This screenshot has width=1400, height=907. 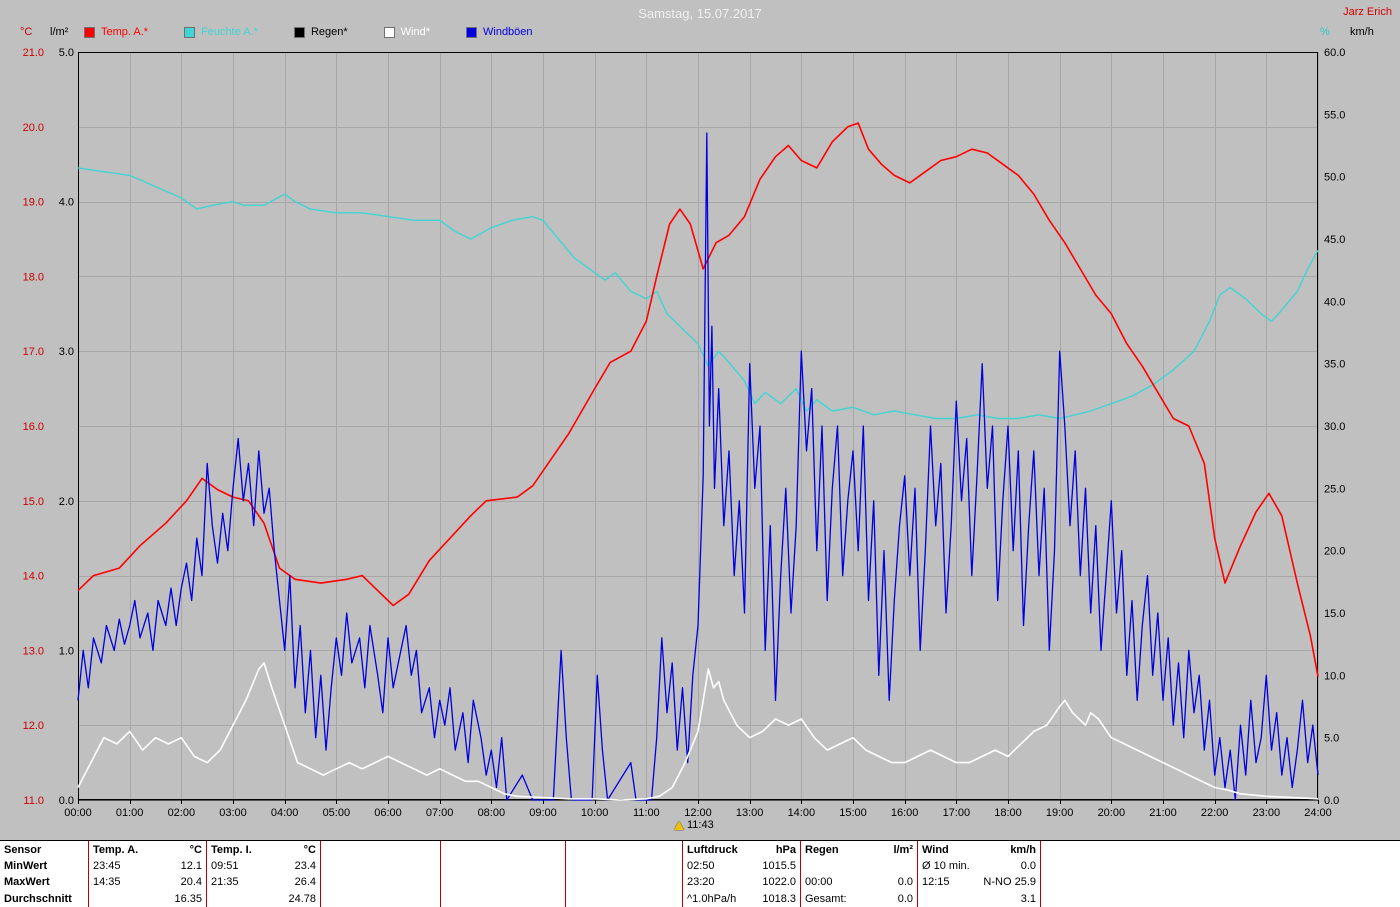 I want to click on wind-axis-tick: 50.0, so click(x=1334, y=178).